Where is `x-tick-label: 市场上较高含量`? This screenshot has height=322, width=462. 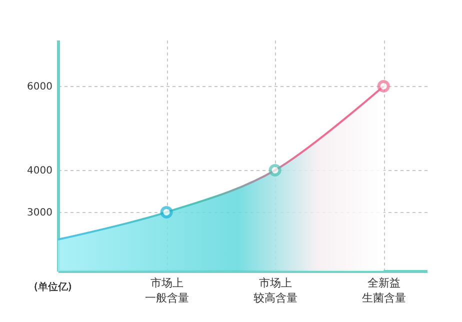 x-tick-label: 市场上较高含量 is located at coordinates (276, 290).